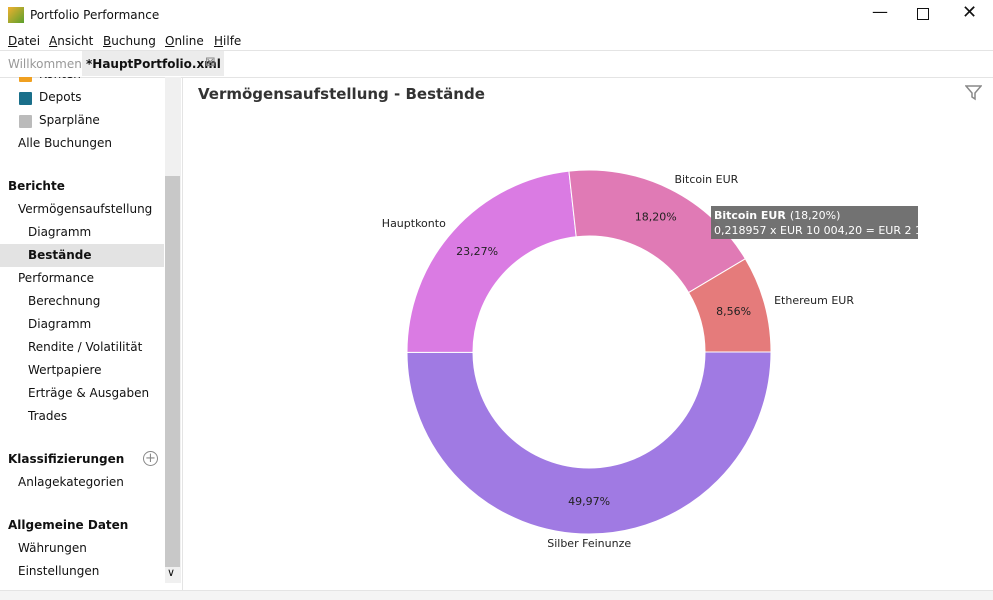  Describe the element at coordinates (706, 179) in the screenshot. I see `slice-label: Bitcoin EUR` at that location.